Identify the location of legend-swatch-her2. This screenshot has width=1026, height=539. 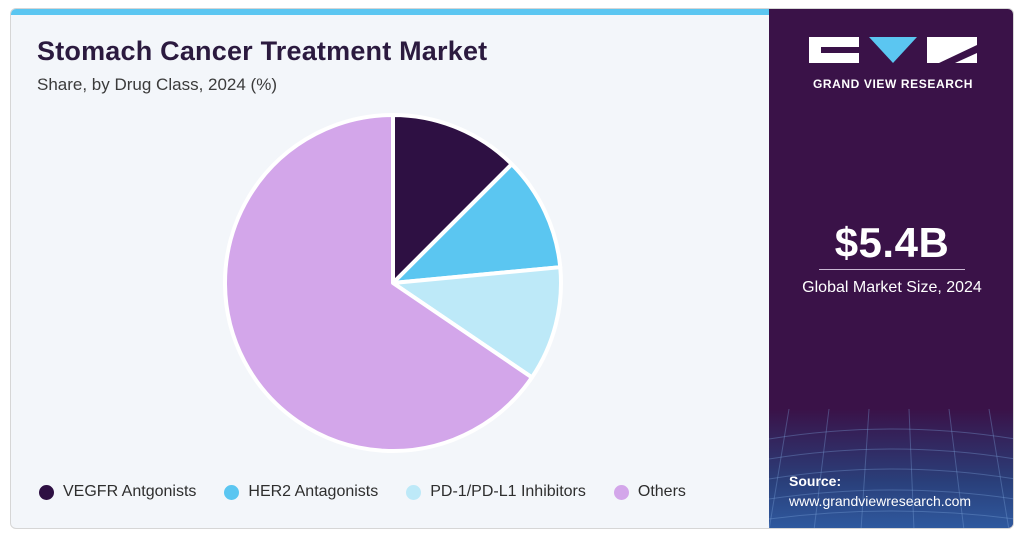
(232, 492).